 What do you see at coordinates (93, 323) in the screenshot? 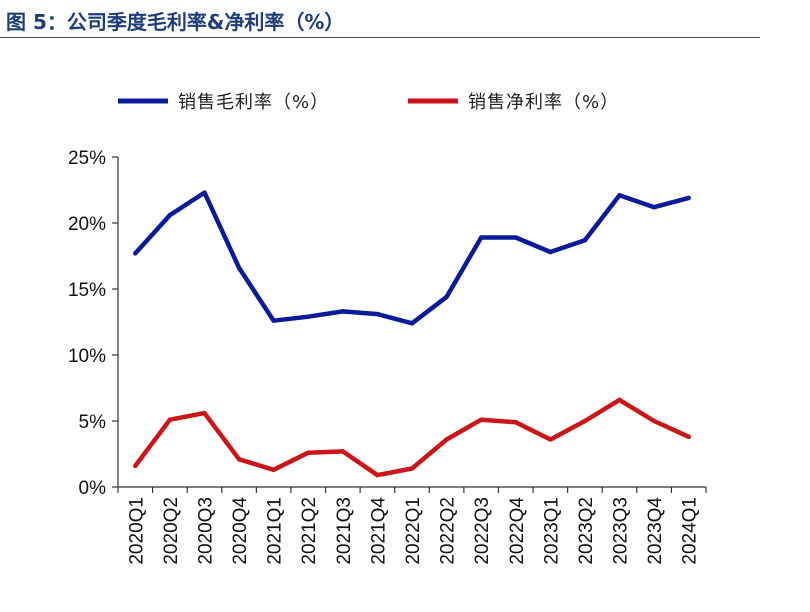
I see `y-axis: 0% 5% 10% 15% 20% 25%` at bounding box center [93, 323].